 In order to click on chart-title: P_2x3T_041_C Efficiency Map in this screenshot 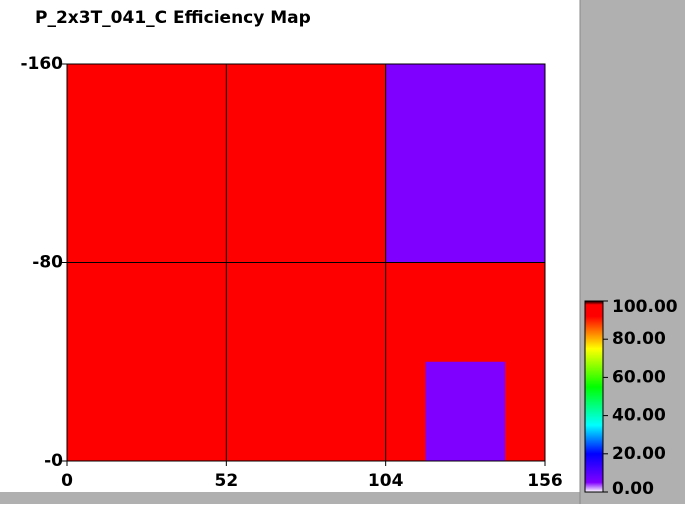, I will do `click(173, 18)`.